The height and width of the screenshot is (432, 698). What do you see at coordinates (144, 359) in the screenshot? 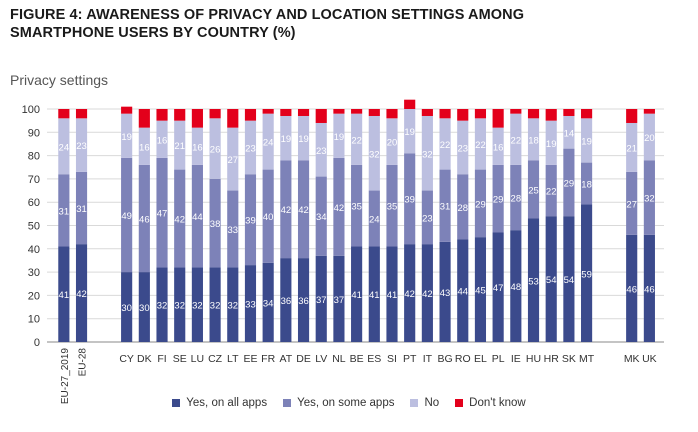
I see `x-tick-label: DK` at bounding box center [144, 359].